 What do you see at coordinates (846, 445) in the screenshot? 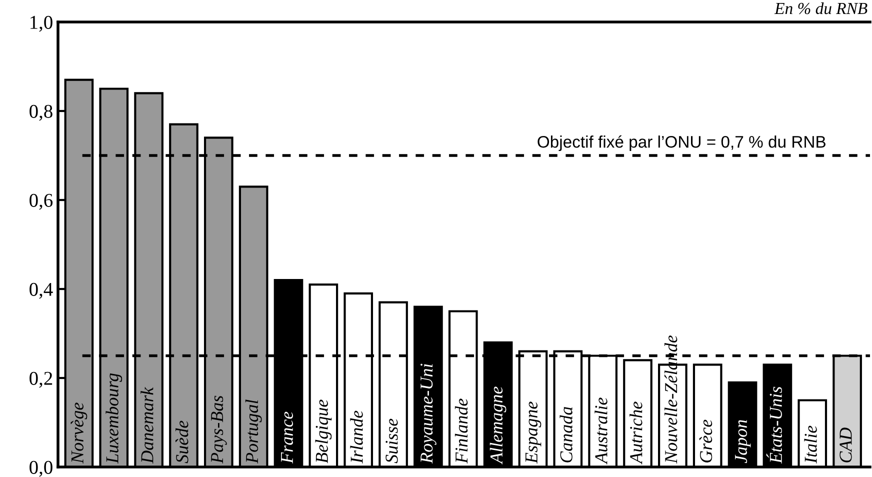
I see `x-tick-label: CAD` at bounding box center [846, 445].